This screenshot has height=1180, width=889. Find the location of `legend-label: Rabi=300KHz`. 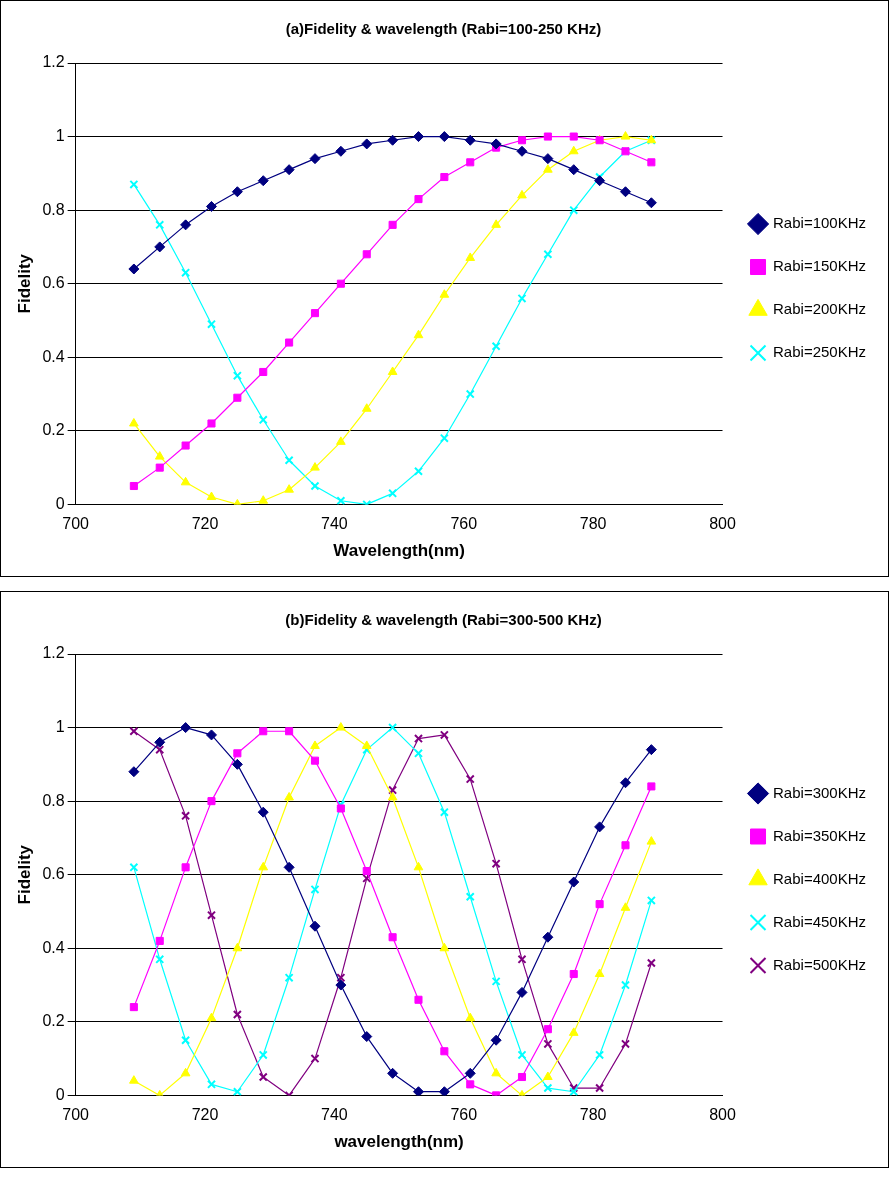

legend-label: Rabi=300KHz is located at coordinates (820, 792).